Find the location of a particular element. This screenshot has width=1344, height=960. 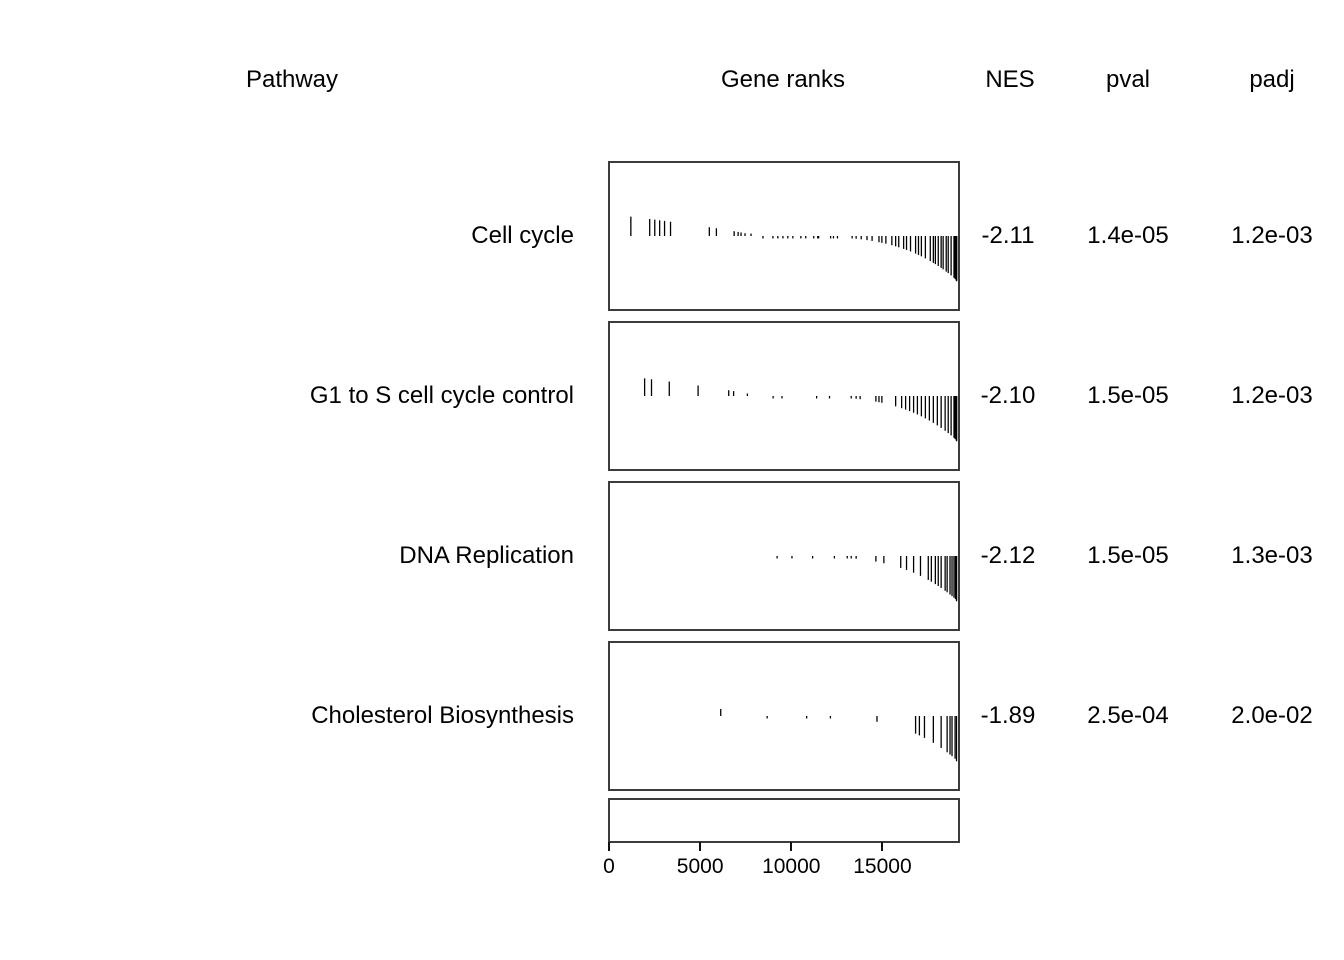

column-header-pval: pval is located at coordinates (1128, 79).